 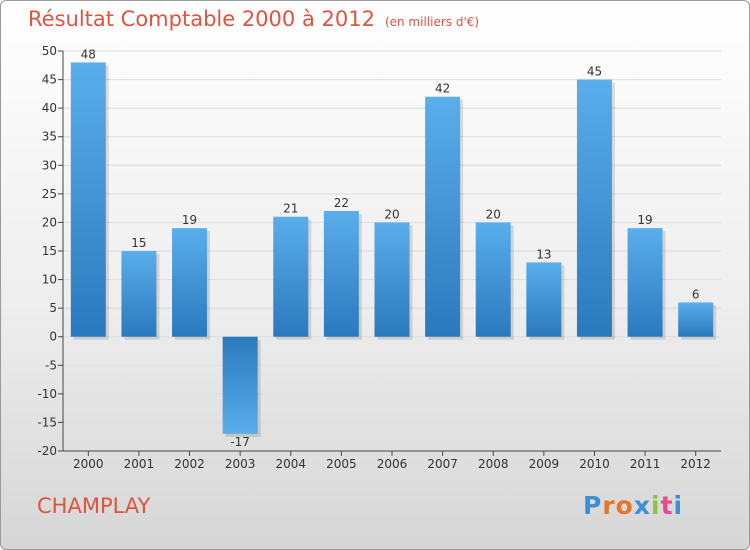 What do you see at coordinates (139, 464) in the screenshot?
I see `x-tick-label: 2001` at bounding box center [139, 464].